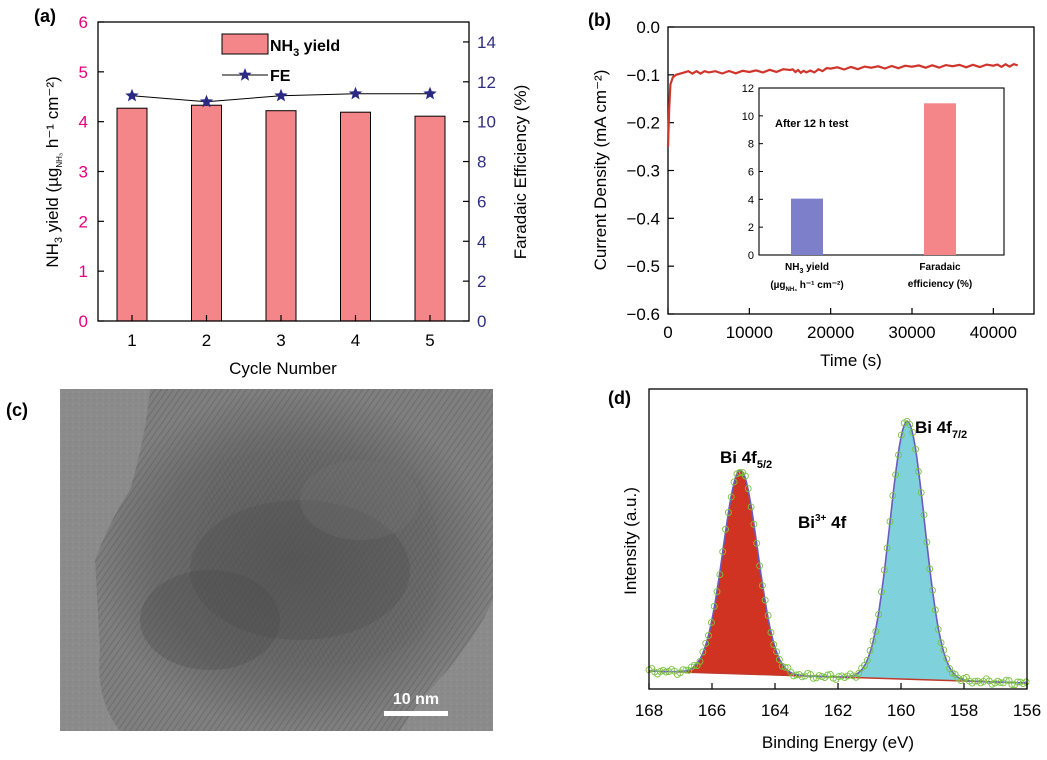 This screenshot has height=760, width=1047. Describe the element at coordinates (83, 172) in the screenshot. I see `a-left-tick-label: 3` at that location.